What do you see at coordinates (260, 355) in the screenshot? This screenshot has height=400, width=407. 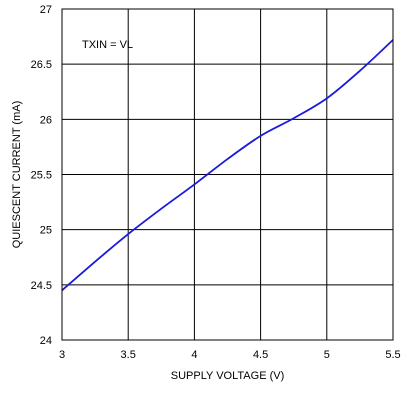 I see `x-tick-label: 4.5` at bounding box center [260, 355].